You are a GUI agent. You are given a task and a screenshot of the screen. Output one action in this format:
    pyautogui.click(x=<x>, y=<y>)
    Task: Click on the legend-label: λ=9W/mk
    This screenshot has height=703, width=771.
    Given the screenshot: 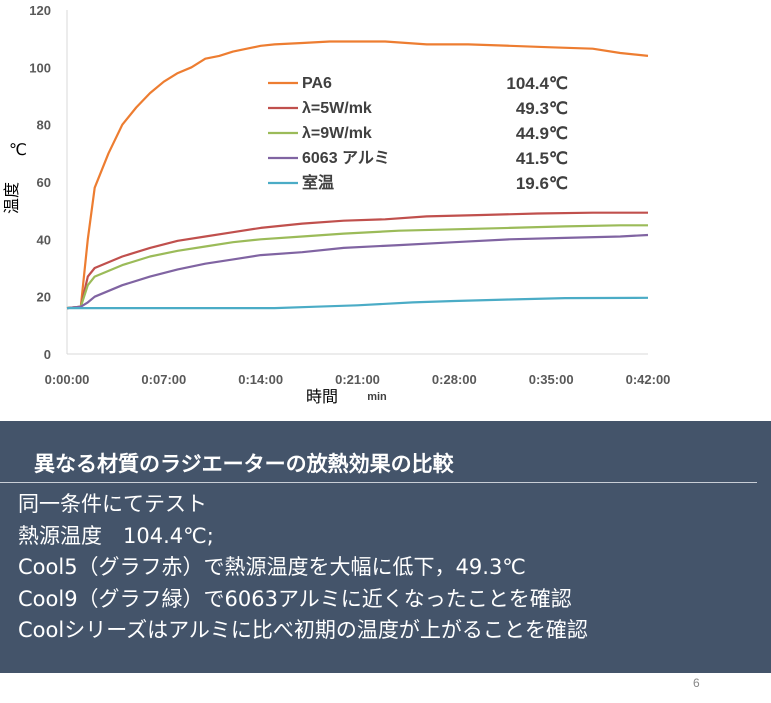 What is the action you would take?
    pyautogui.click(x=337, y=133)
    